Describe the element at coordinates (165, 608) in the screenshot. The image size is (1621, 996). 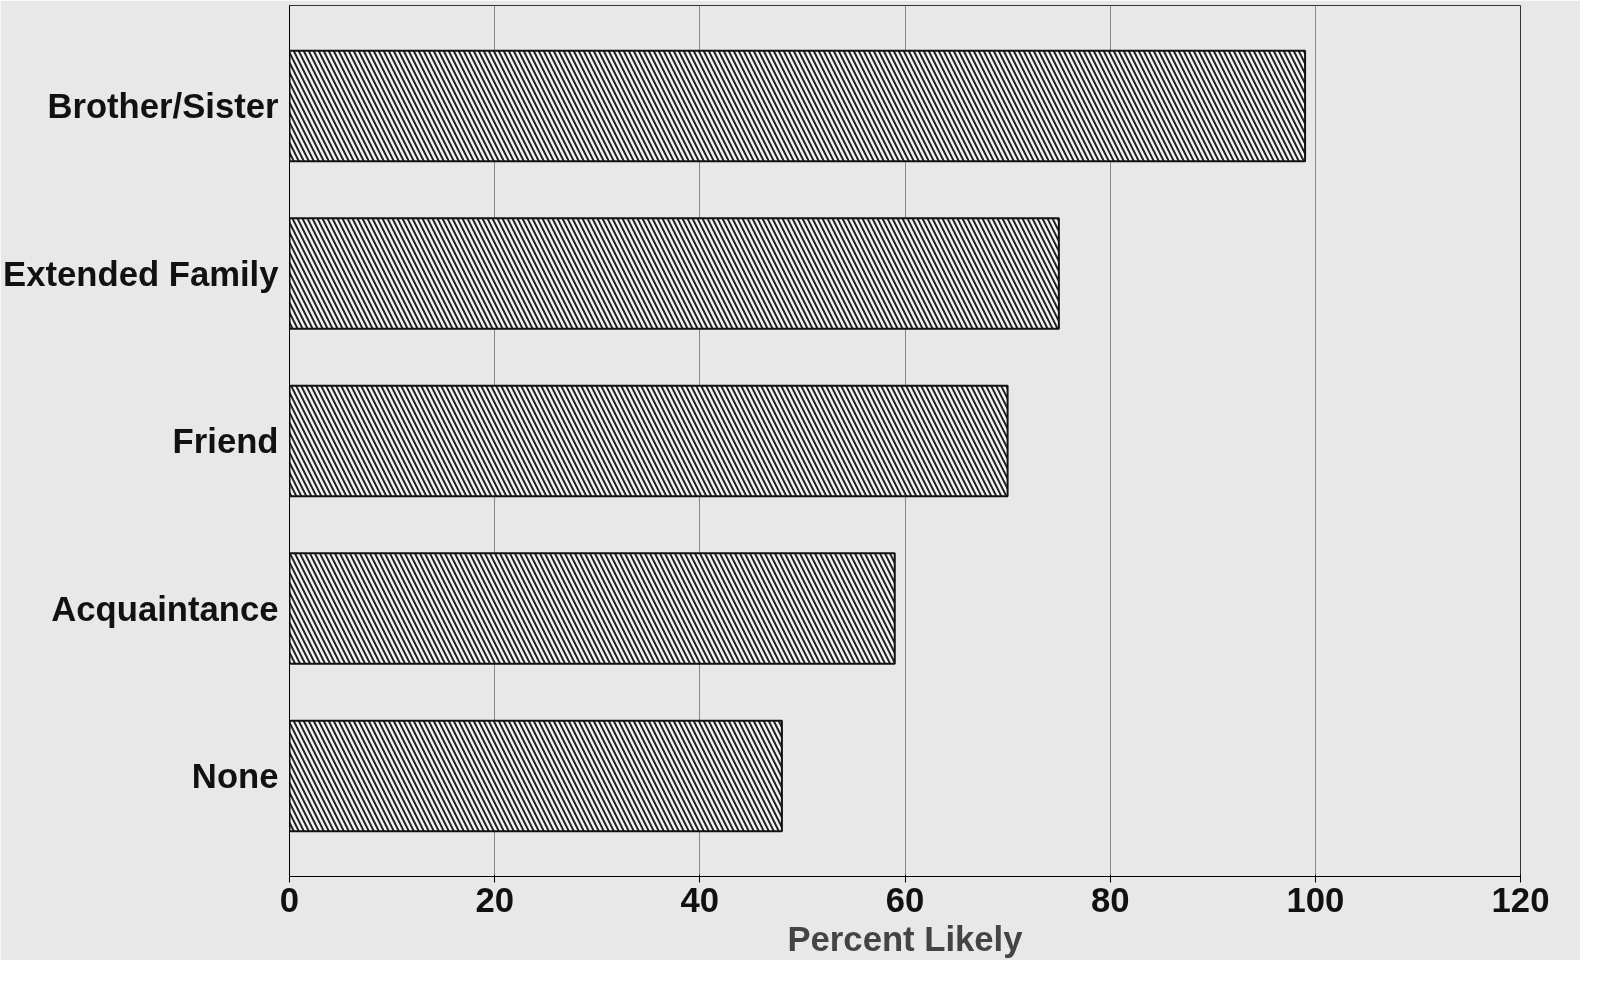
I see `y-tick-label: Acquaintance` at that location.